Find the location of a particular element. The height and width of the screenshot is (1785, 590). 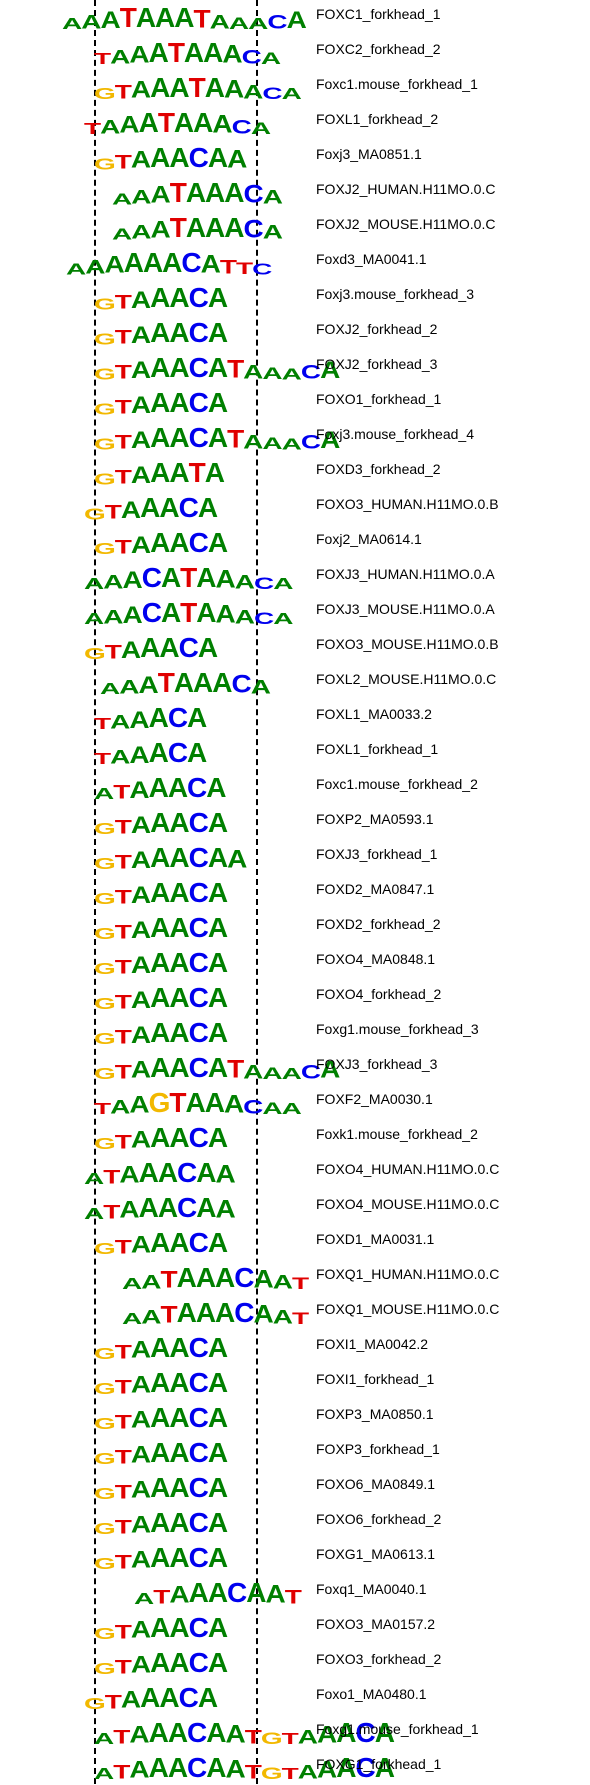

motif-label: FOXQ1_MOUSE.H11MO.0.C is located at coordinates (408, 1309).